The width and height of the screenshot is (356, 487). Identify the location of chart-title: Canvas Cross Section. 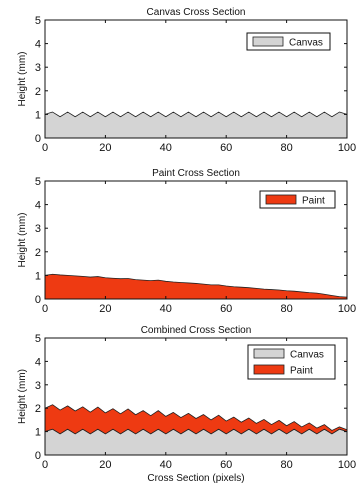
(196, 12).